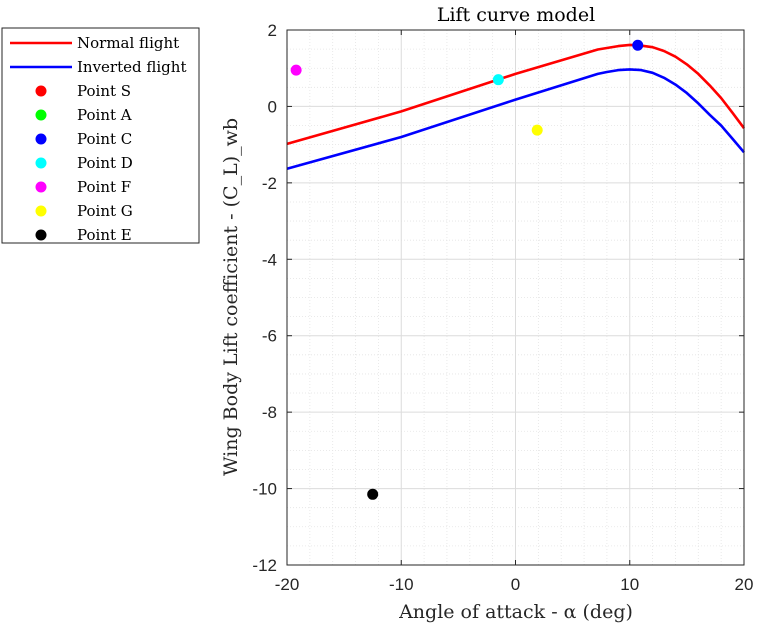 The width and height of the screenshot is (758, 628). Describe the element at coordinates (537, 130) in the screenshot. I see `data-point-point-g` at that location.